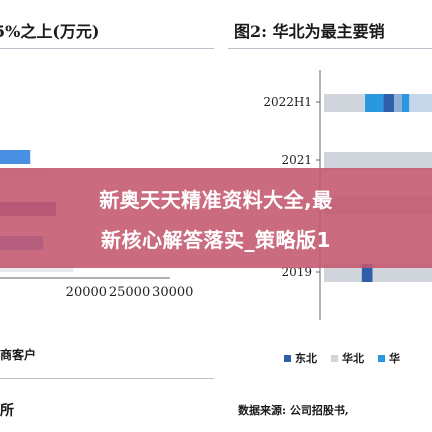 The width and height of the screenshot is (432, 432). I want to click on left-panel-title: 5%之上(万元), so click(50, 31).